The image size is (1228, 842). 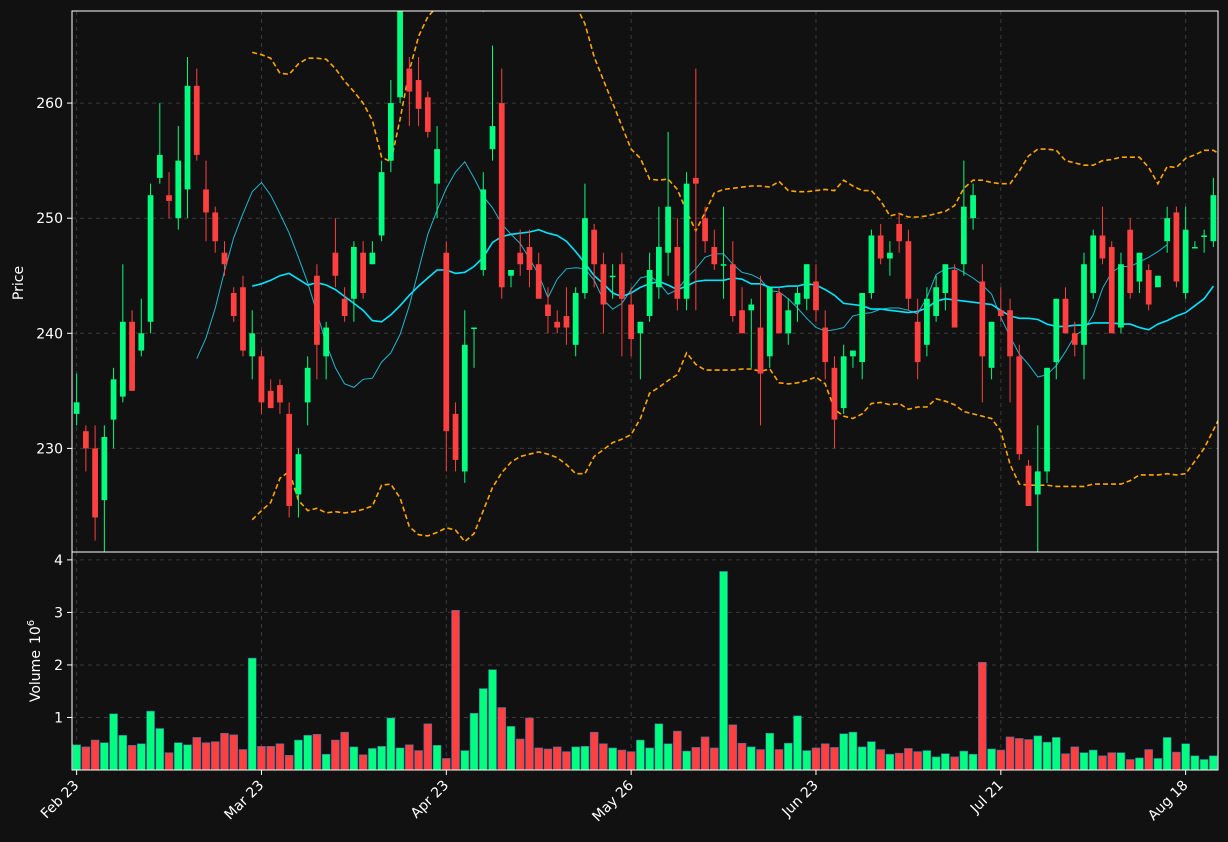 What do you see at coordinates (49, 334) in the screenshot?
I see `price-y-tick-label: 240` at bounding box center [49, 334].